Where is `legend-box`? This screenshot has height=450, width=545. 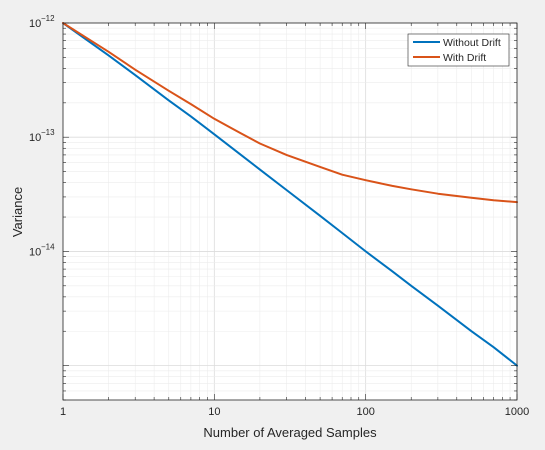 legend-box is located at coordinates (458, 50).